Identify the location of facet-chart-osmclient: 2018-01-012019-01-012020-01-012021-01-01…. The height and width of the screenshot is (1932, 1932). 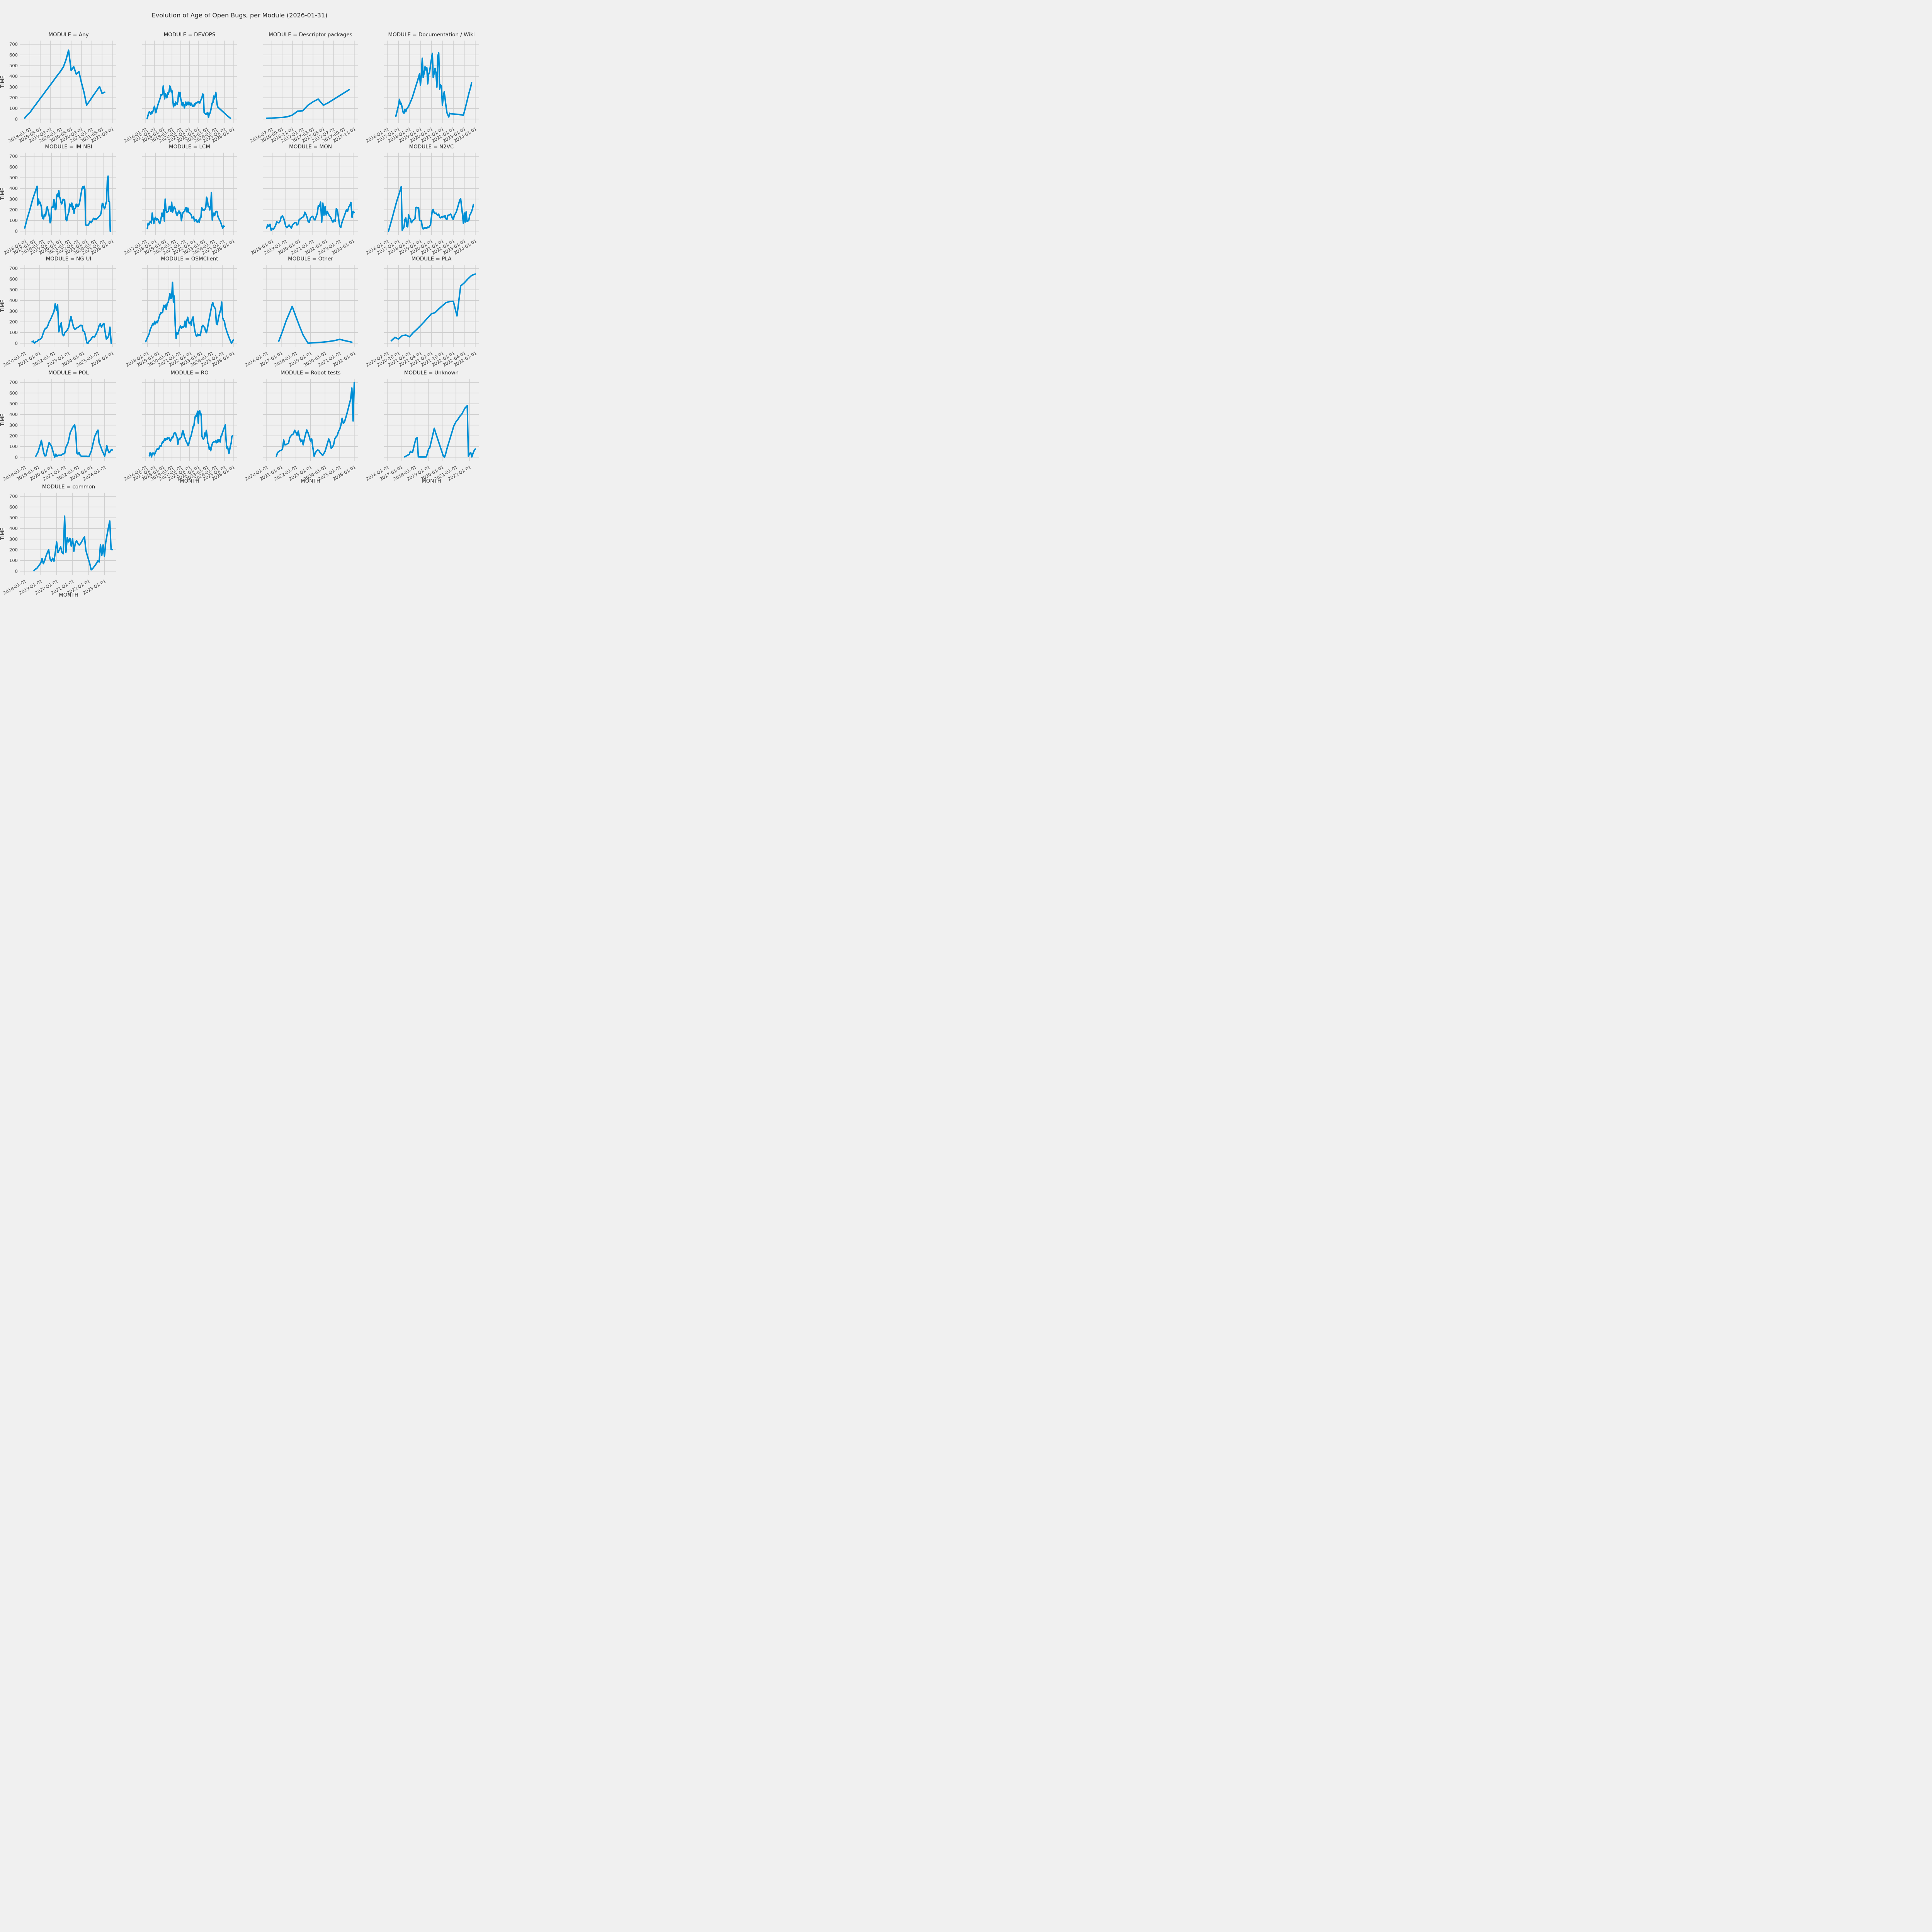
(181, 312).